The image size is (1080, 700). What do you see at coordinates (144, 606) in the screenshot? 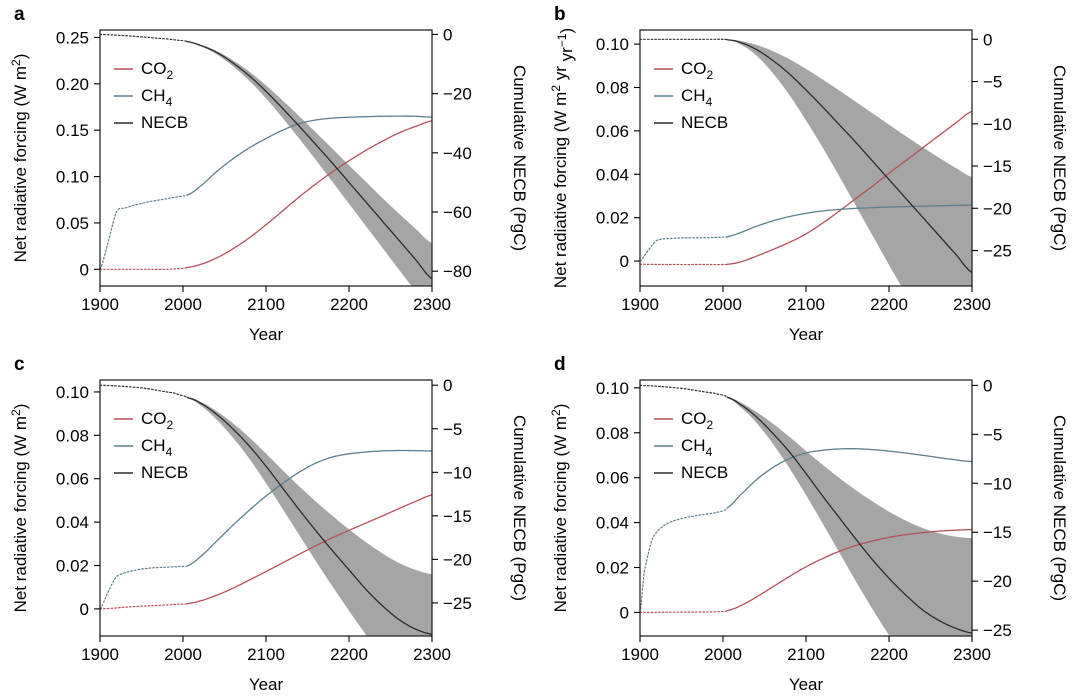
I see `series-co2-historical-c` at bounding box center [144, 606].